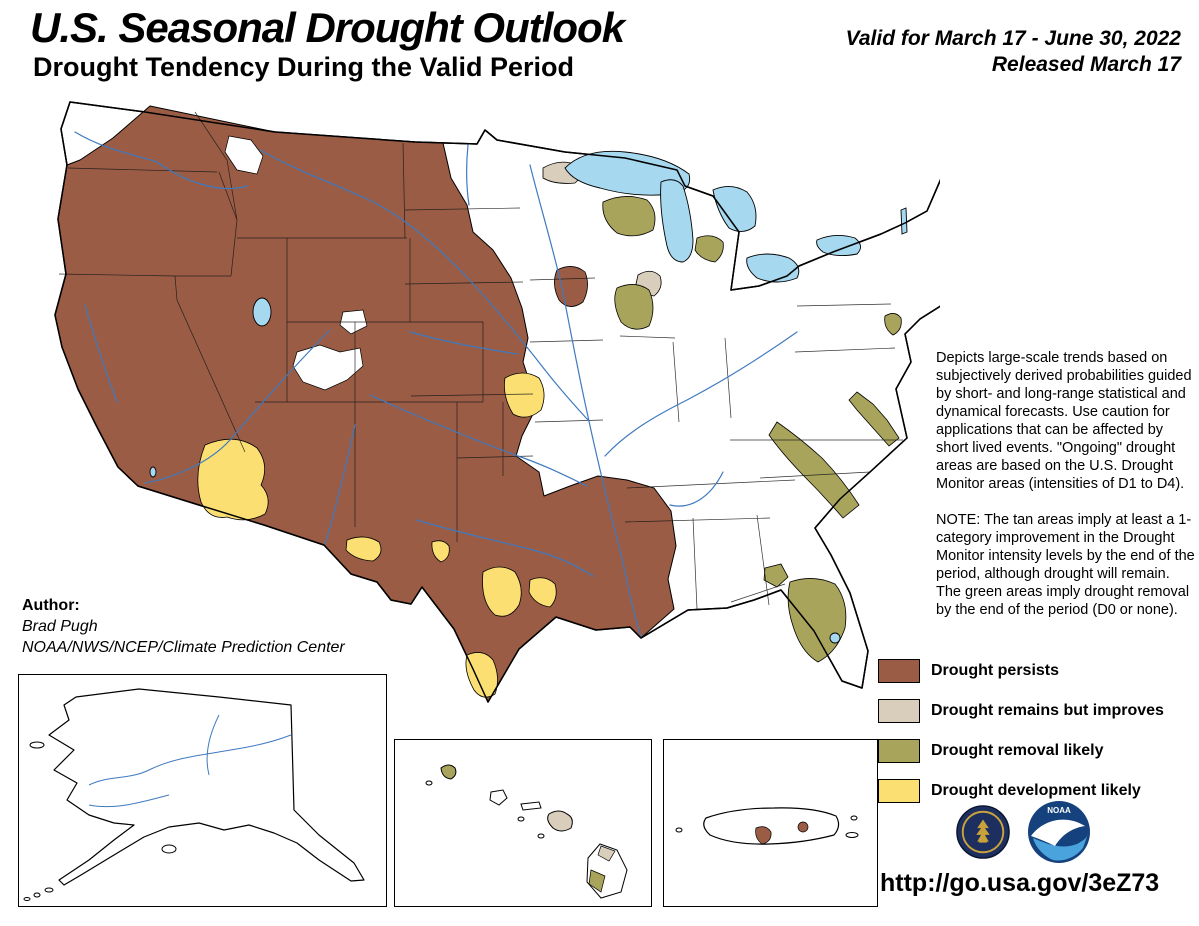 Image resolution: width=1199 pixels, height=926 pixels. What do you see at coordinates (1023, 832) in the screenshot?
I see `agency-logos: NOAA` at bounding box center [1023, 832].